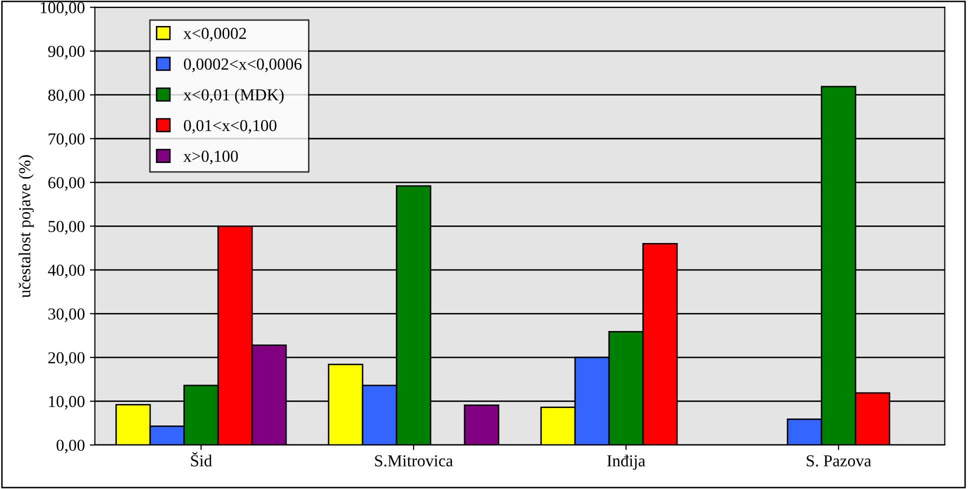  Describe the element at coordinates (66, 53) in the screenshot. I see `y-tick-label: 90,00` at that location.